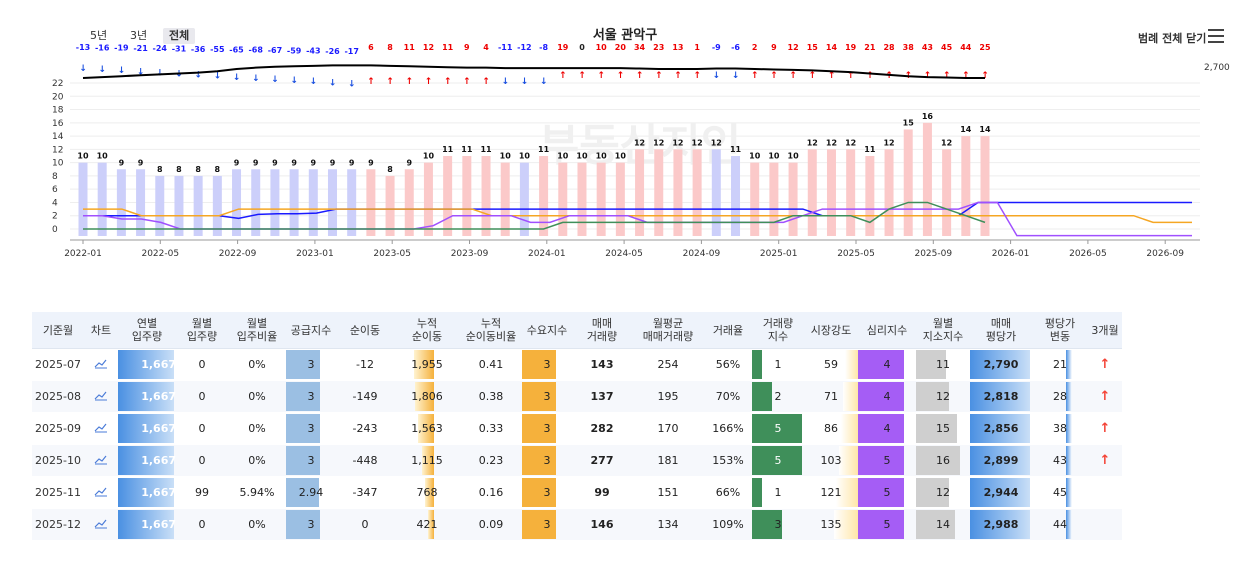 Image resolution: width=1250 pixels, height=571 pixels. I want to click on top-value-label: 4, so click(486, 47).